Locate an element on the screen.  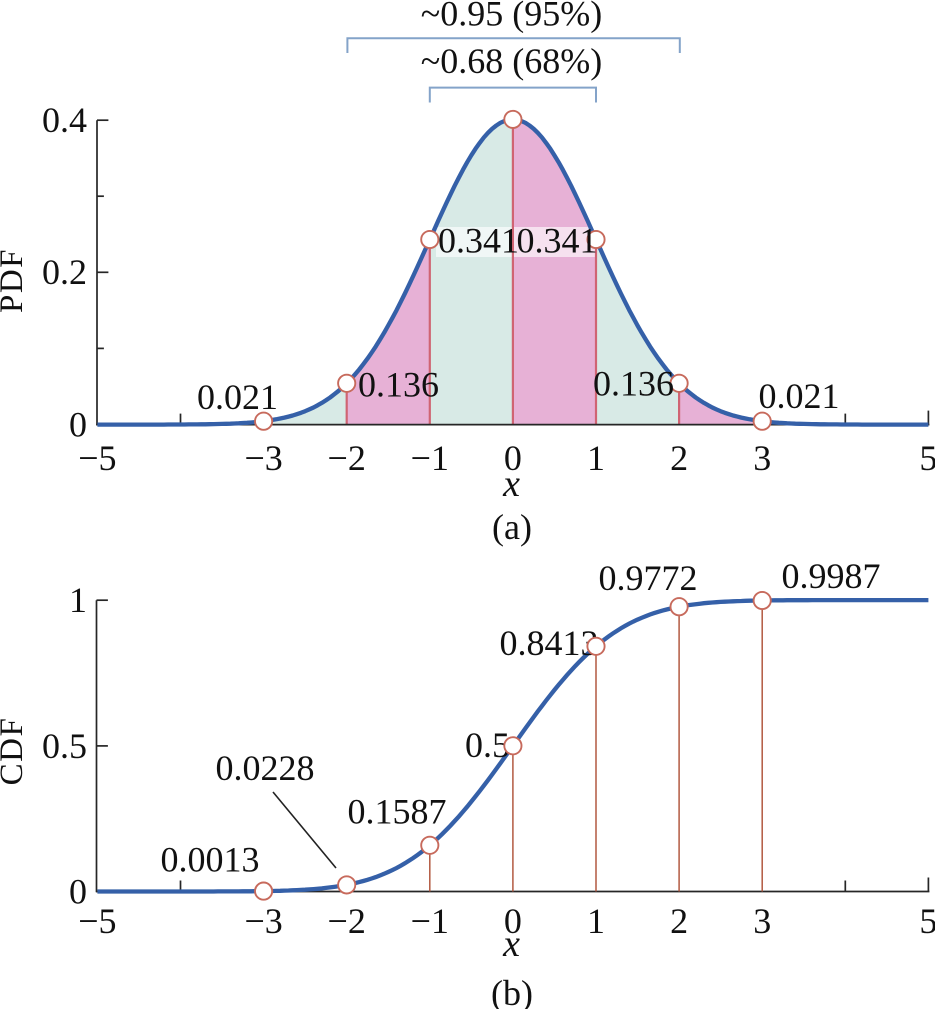
svg-text: 0.0013 is located at coordinates (210, 860).